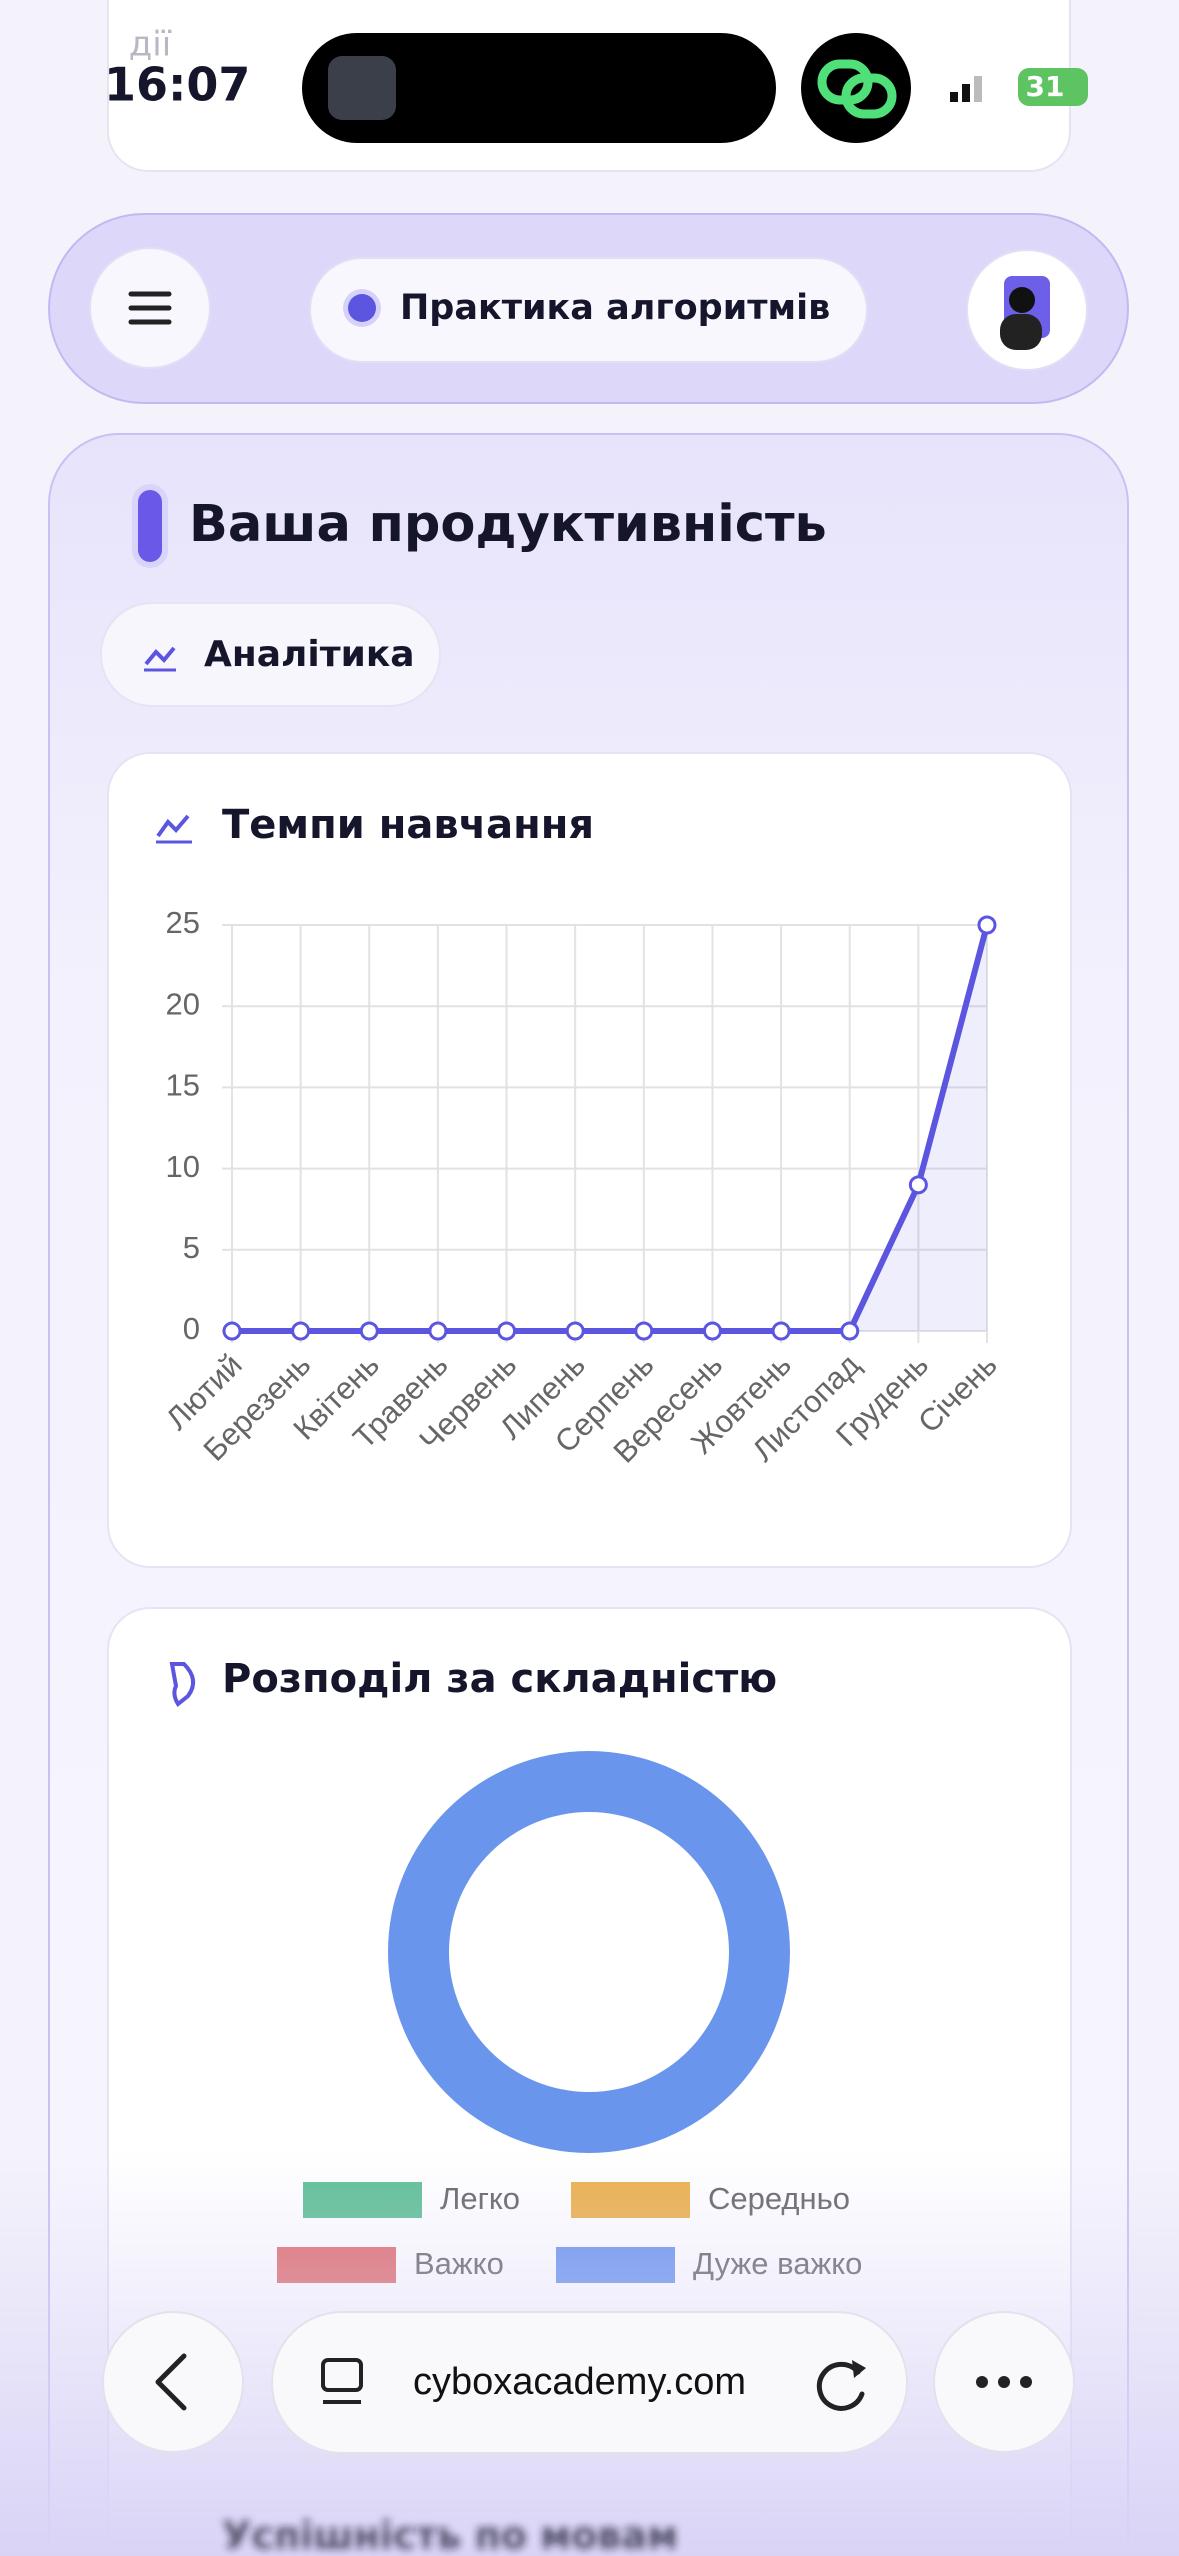  Describe the element at coordinates (362, 88) in the screenshot. I see `app-thumb` at that location.